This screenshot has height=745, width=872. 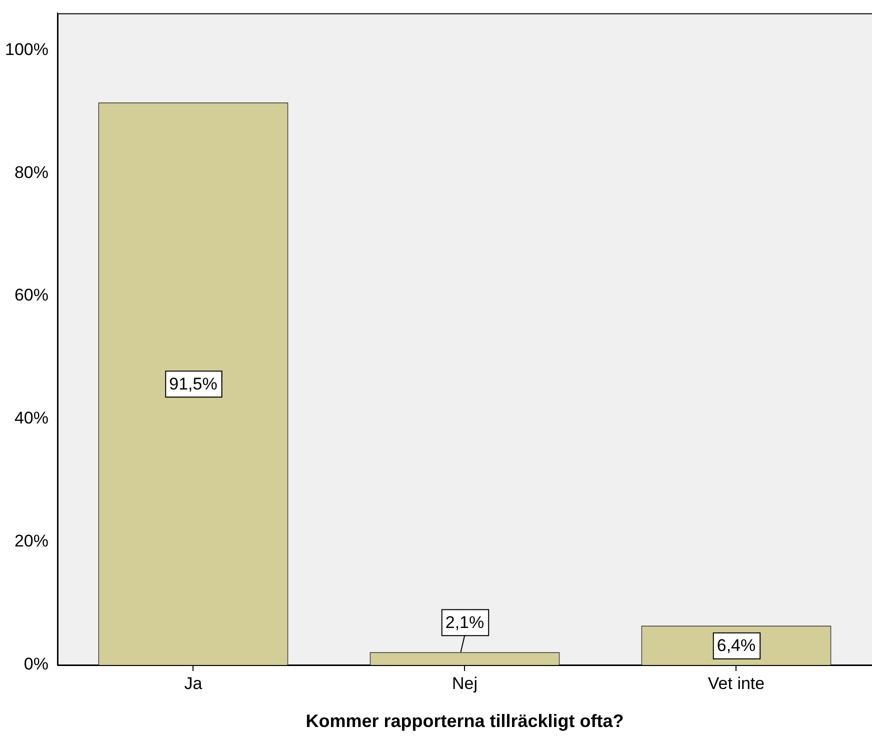 I want to click on x-tick-label: Ja, so click(x=193, y=683).